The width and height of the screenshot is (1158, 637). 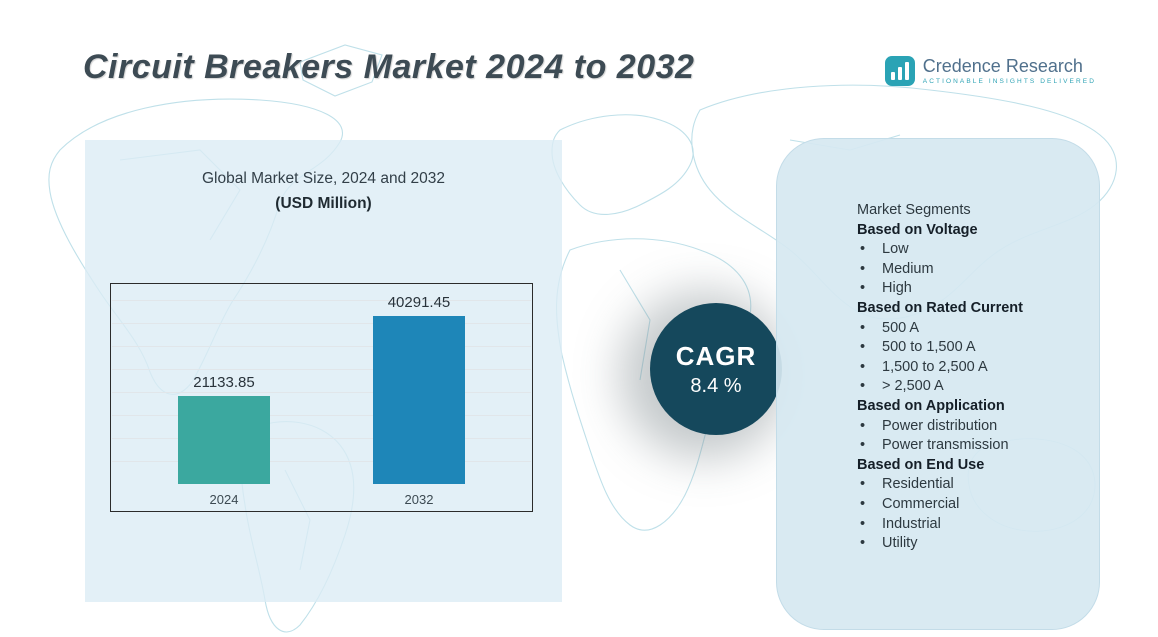 What do you see at coordinates (900, 543) in the screenshot?
I see `segment-item-label: Utility` at bounding box center [900, 543].